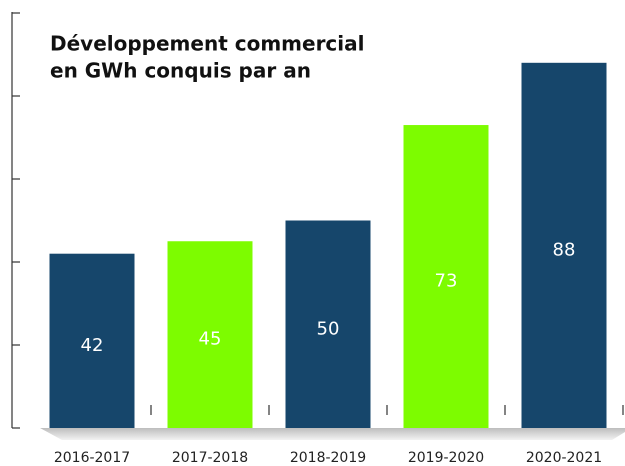 Image resolution: width=625 pixels, height=466 pixels. I want to click on x-tick-label: 2018-2019, so click(328, 458).